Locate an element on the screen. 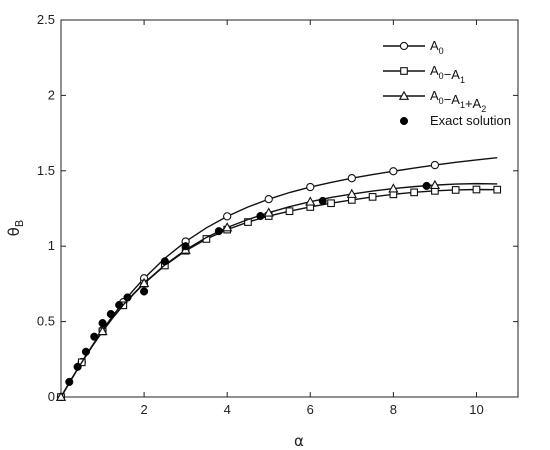 Image resolution: width=550 pixels, height=450 pixels. legend-label: A0−A1 is located at coordinates (447, 74).